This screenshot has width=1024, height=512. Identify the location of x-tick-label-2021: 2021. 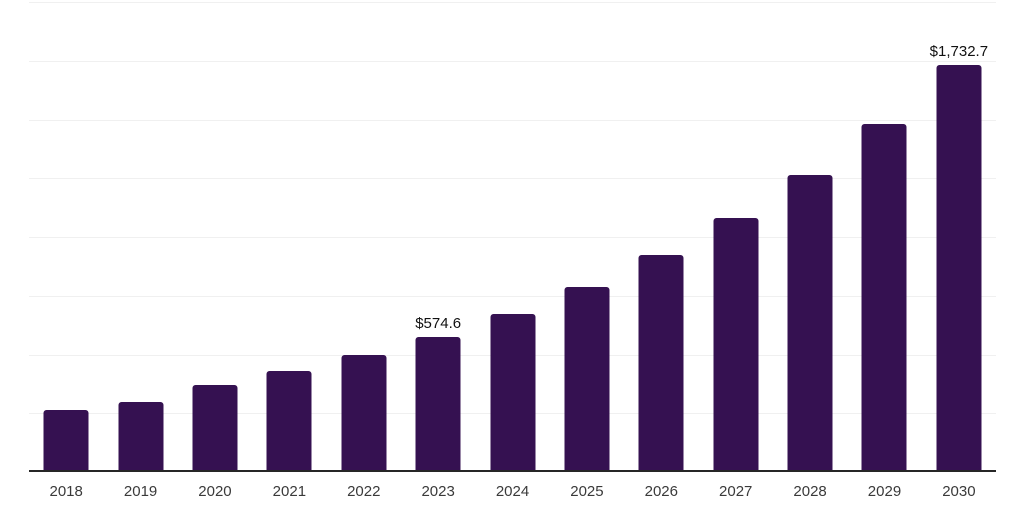
(289, 491).